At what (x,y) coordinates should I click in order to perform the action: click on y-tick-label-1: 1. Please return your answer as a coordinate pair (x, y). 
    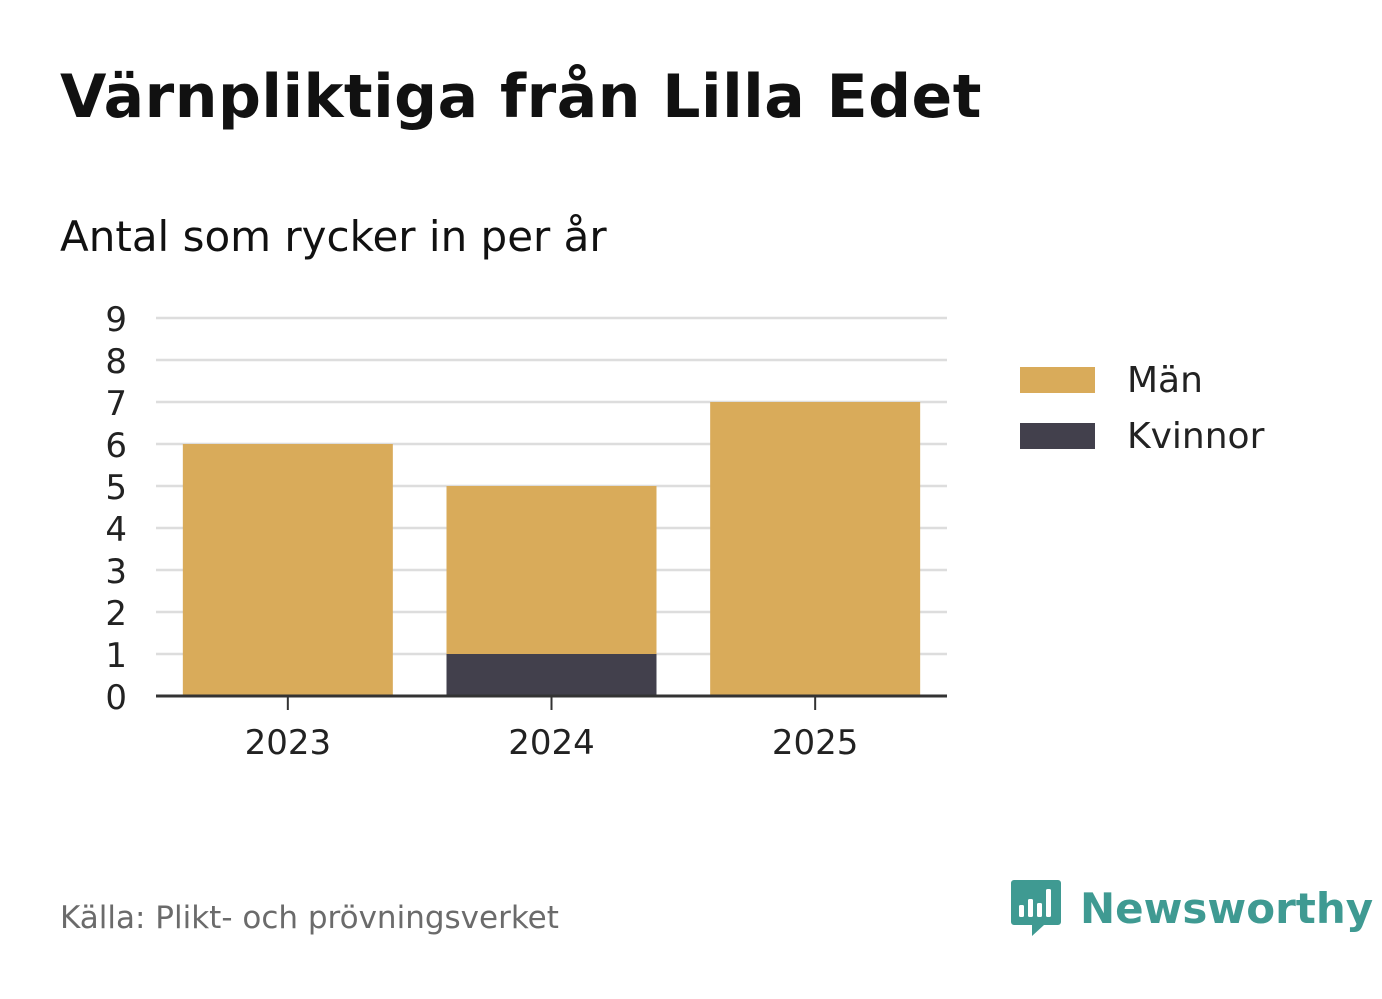
    Looking at the image, I should click on (116, 656).